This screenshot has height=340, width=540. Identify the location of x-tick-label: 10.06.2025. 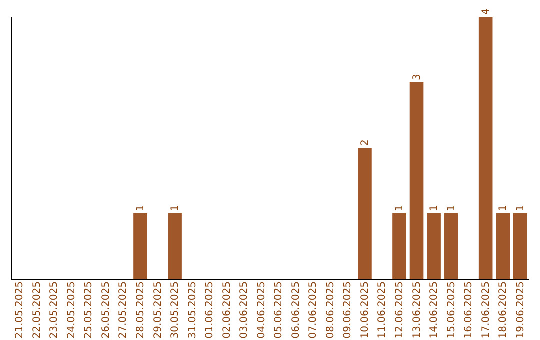
(365, 310).